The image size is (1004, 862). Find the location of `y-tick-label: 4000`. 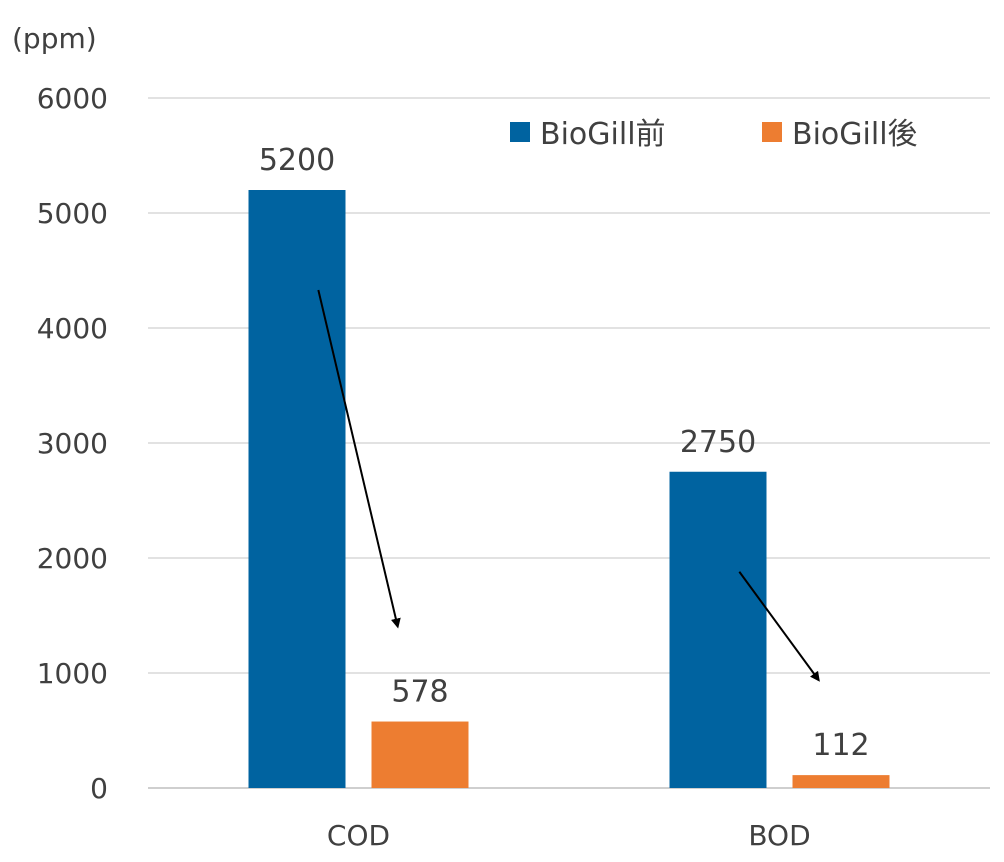

y-tick-label: 4000 is located at coordinates (72, 328).